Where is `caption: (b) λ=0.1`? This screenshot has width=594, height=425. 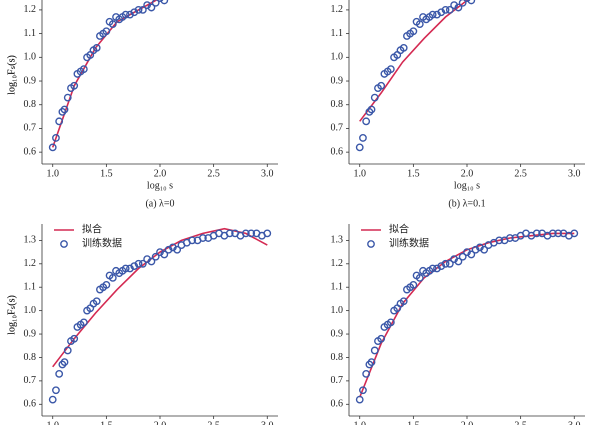
caption: (b) λ=0.1 is located at coordinates (466, 203).